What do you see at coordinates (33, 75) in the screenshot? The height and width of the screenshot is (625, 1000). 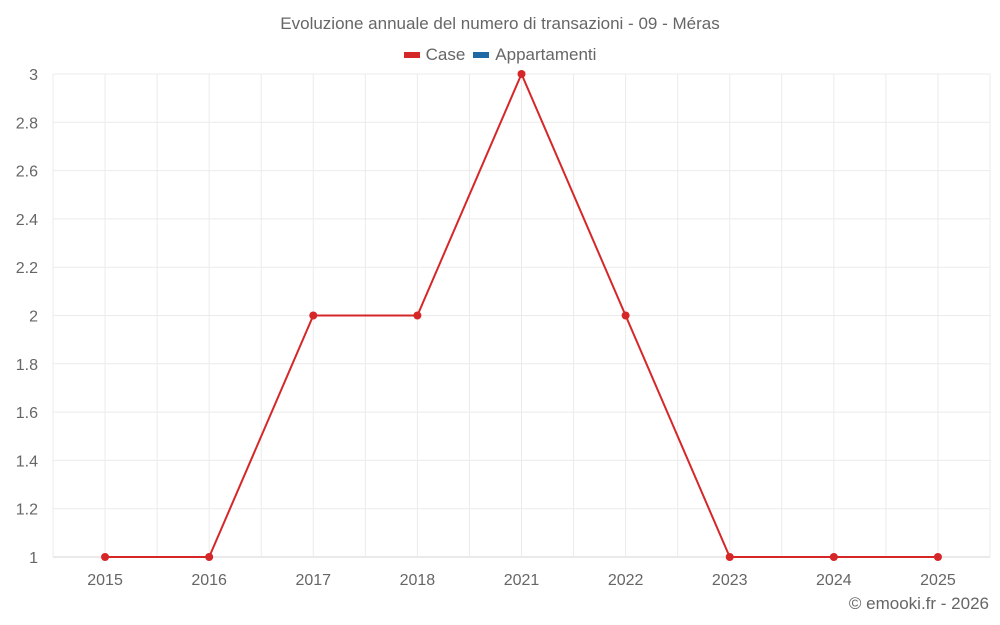 I see `y-tick-label: 3` at bounding box center [33, 75].